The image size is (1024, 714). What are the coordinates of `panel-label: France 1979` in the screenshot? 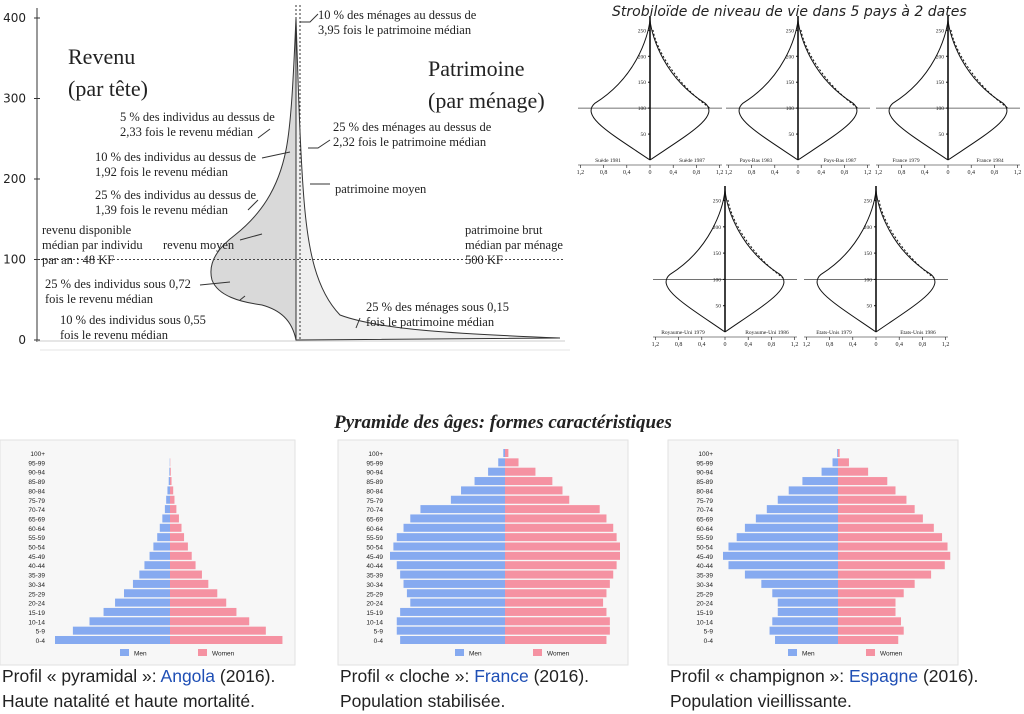 It's located at (906, 161).